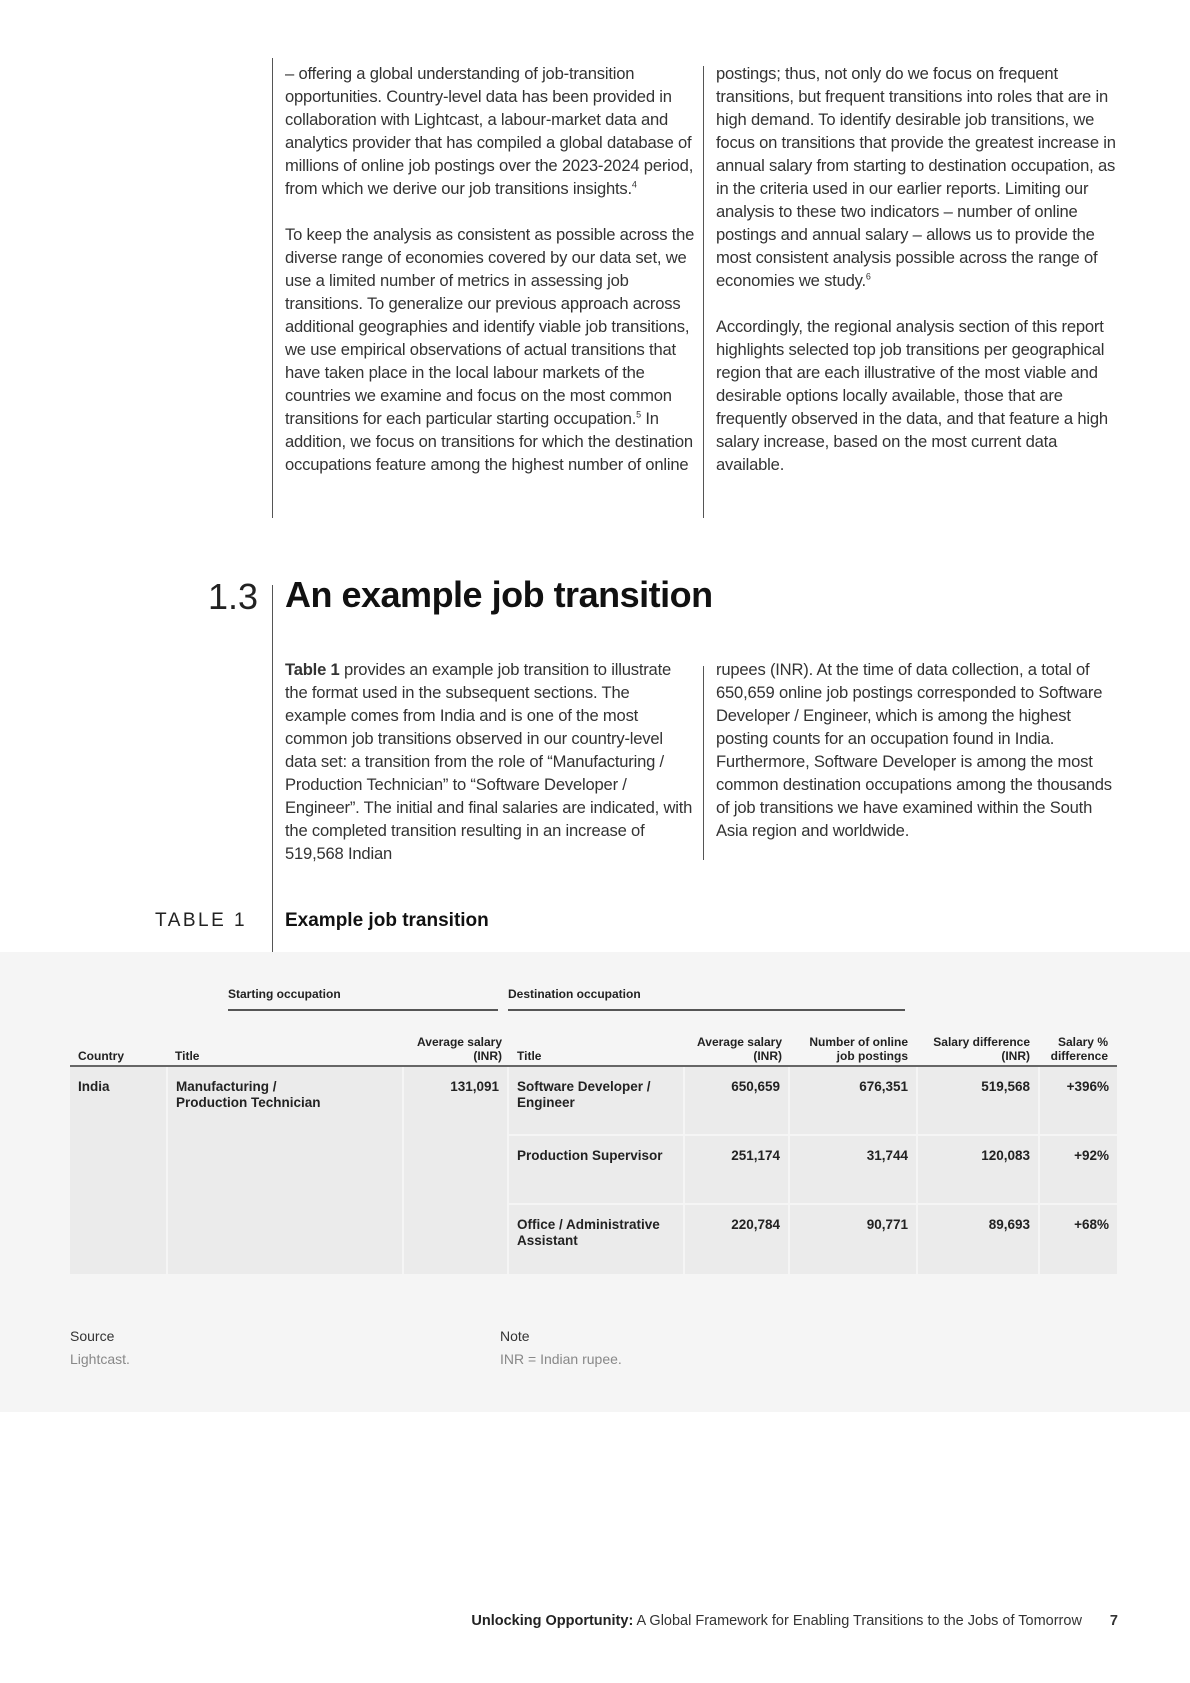 The image size is (1190, 1683). Describe the element at coordinates (455, 1170) in the screenshot. I see `cell-start-salary: 131,091` at that location.